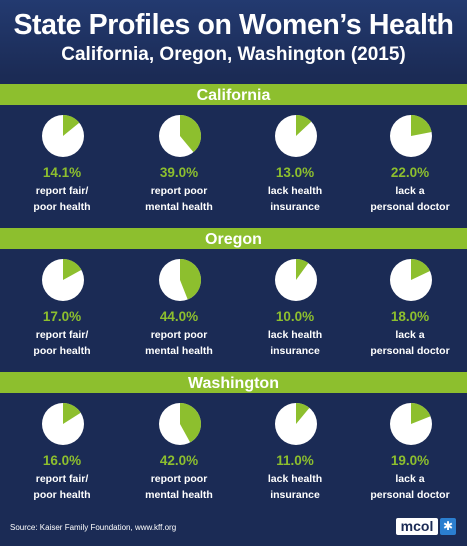  I want to click on state-name: California, so click(233, 95).